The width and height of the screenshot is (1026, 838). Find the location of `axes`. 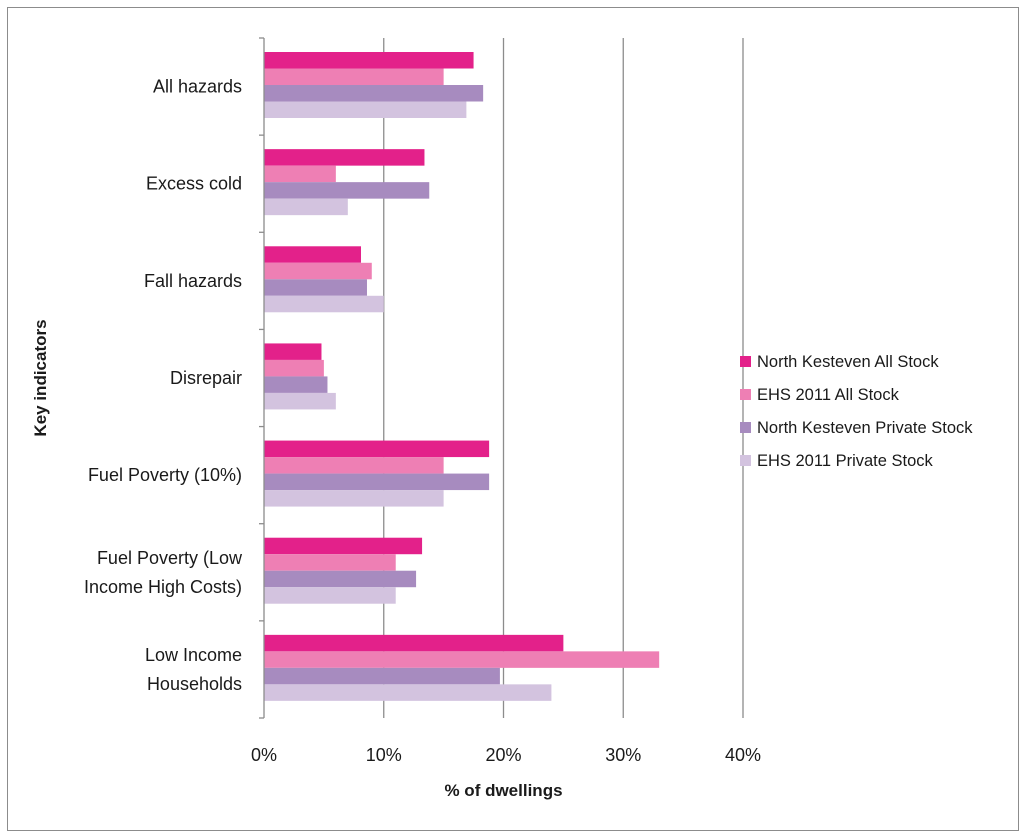

axes is located at coordinates (262, 378).